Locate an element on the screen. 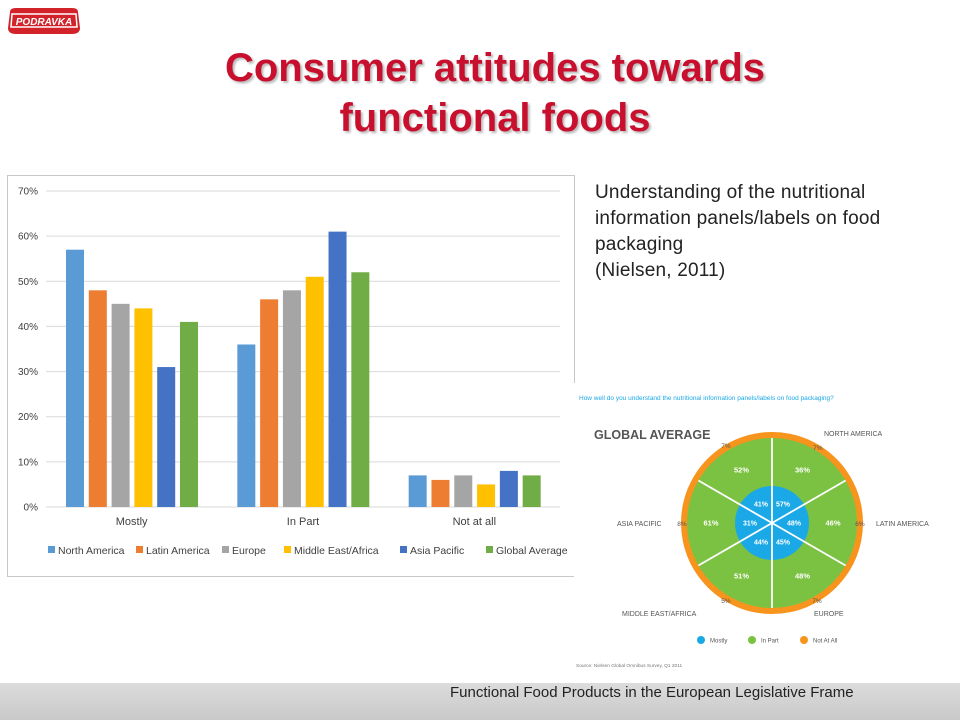 This screenshot has height=720, width=960. y-tick-label: 20% is located at coordinates (28, 417).